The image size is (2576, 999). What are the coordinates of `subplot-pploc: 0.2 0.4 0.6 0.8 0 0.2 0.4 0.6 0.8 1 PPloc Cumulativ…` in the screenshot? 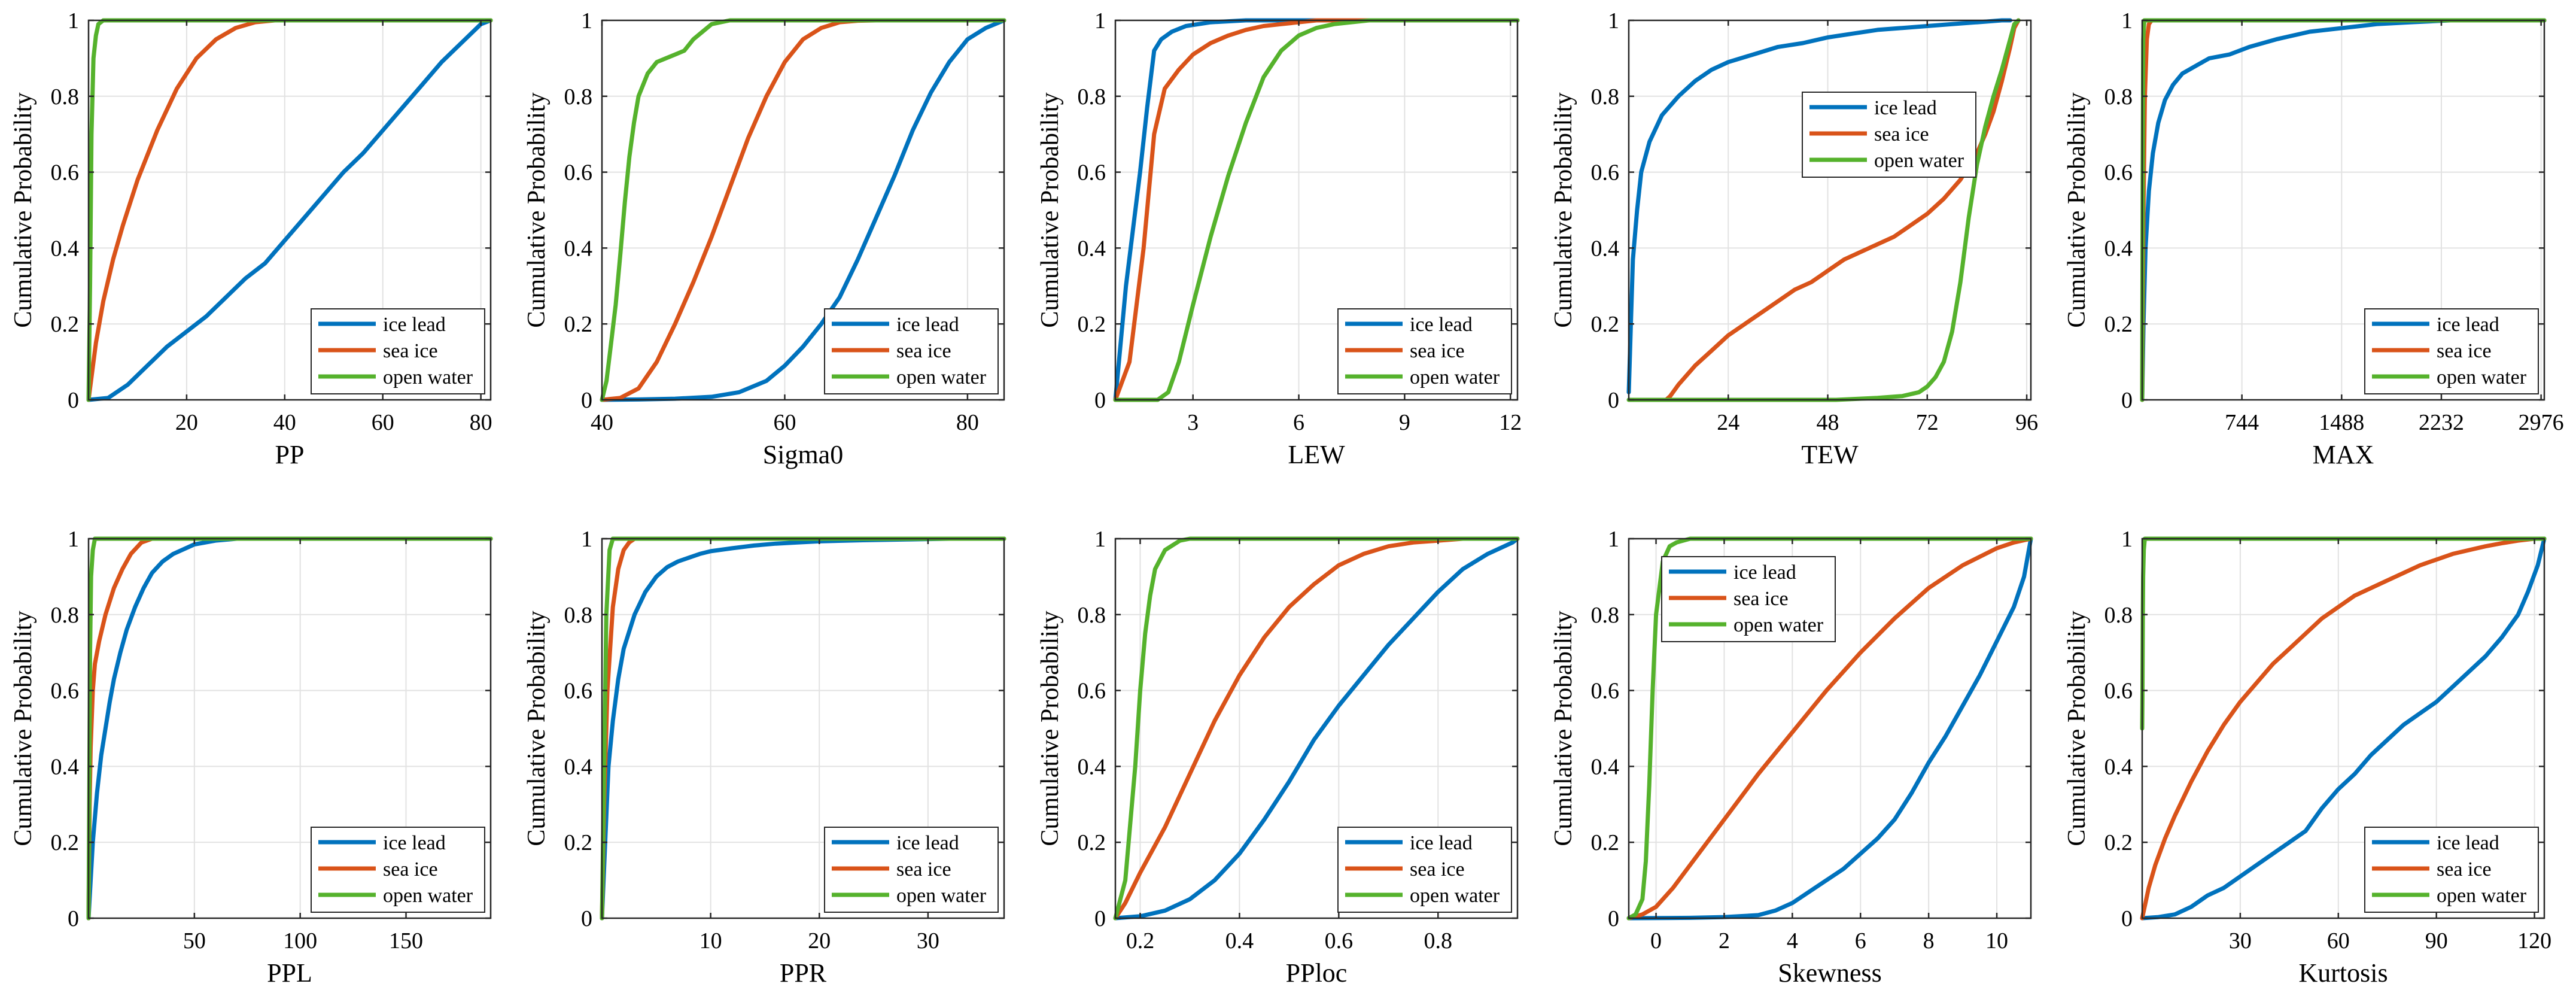 It's located at (1278, 757).